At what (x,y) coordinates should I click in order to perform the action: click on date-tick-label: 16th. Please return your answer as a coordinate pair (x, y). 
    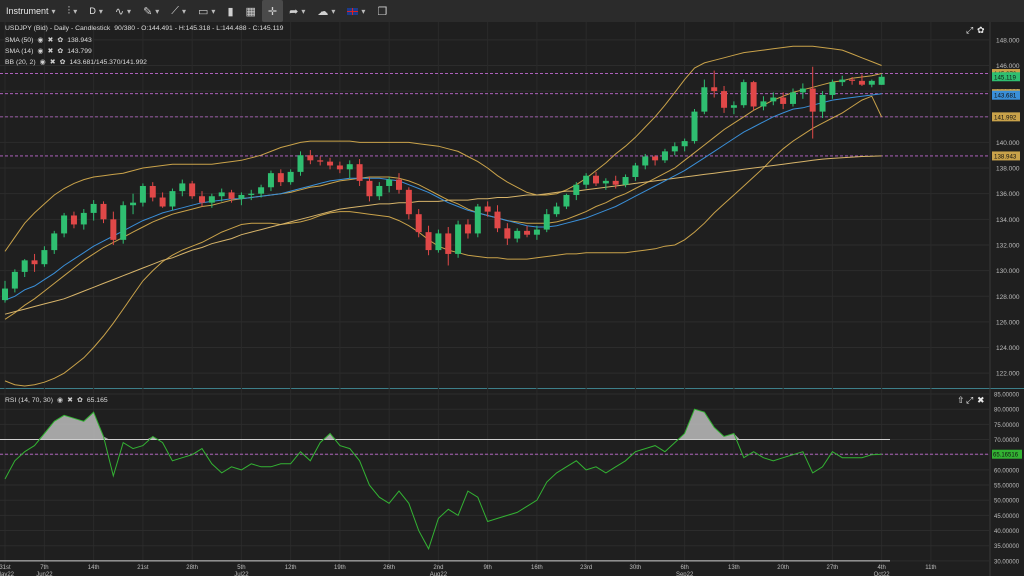
    Looking at the image, I should click on (537, 568).